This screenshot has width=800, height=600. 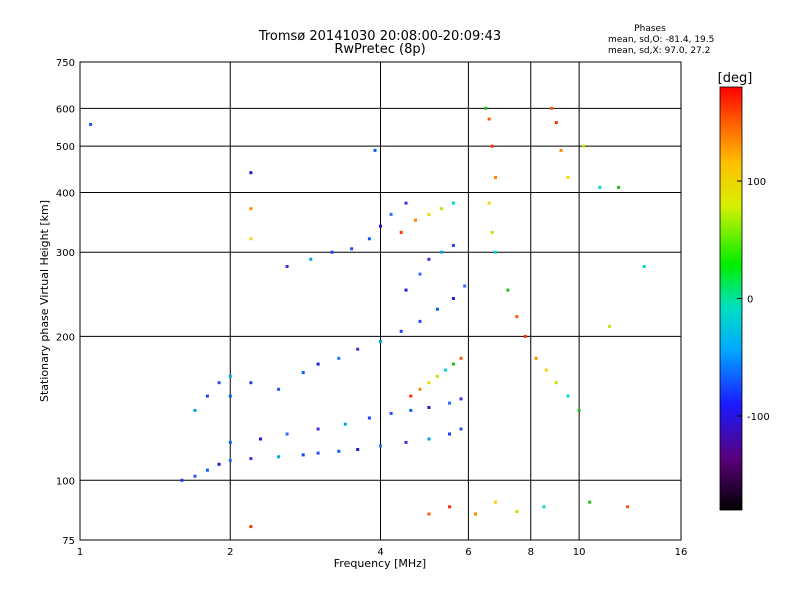 What do you see at coordinates (380, 552) in the screenshot?
I see `x-tick-label: 4` at bounding box center [380, 552].